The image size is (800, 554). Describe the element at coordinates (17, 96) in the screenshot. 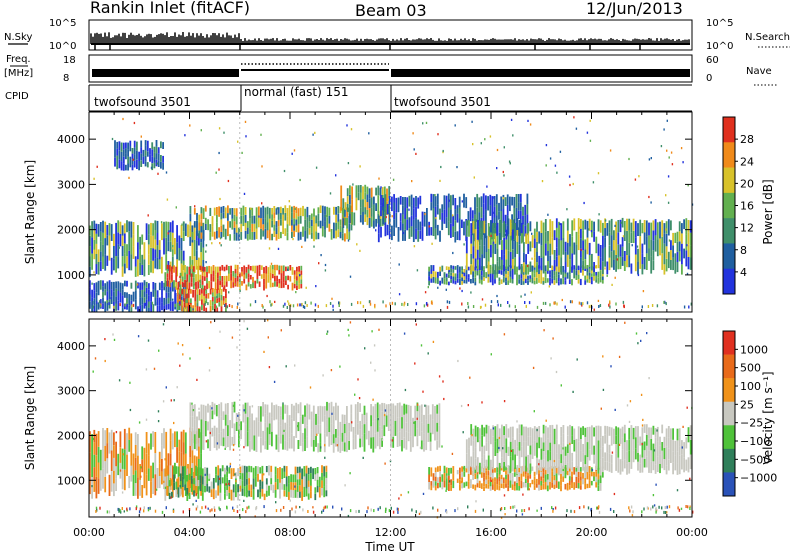

I see `cpid-label: CPID` at that location.